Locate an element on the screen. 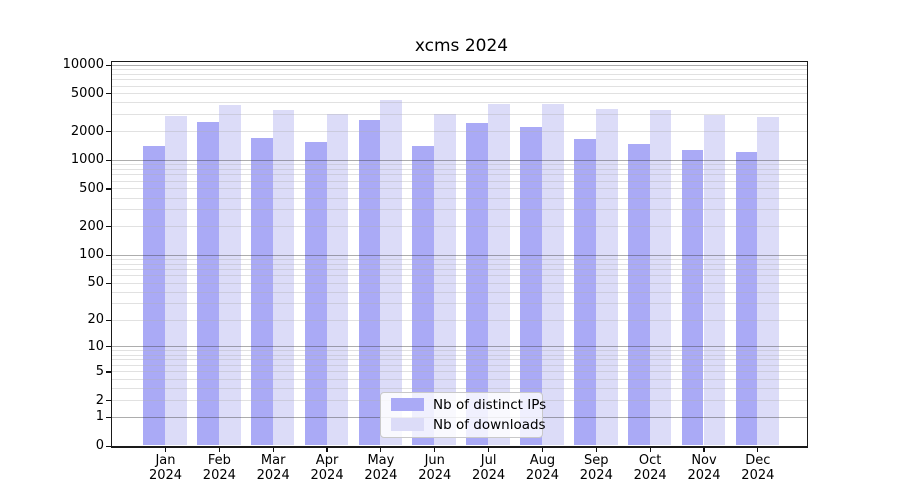 The width and height of the screenshot is (900, 500). x-tick-mark-oct is located at coordinates (650, 449).